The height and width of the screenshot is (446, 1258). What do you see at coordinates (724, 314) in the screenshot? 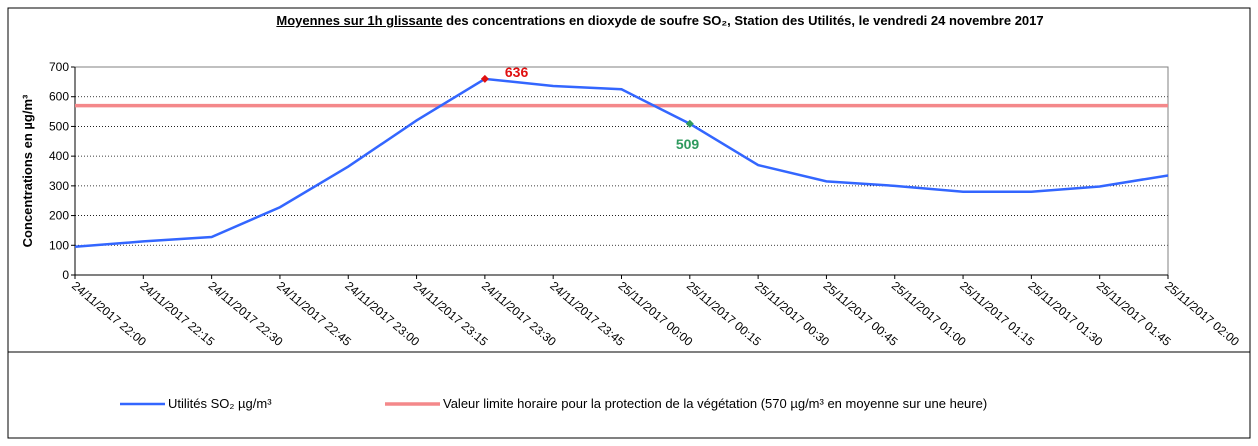
I see `x-tick-label: 25/11/2017 00:15` at bounding box center [724, 314].